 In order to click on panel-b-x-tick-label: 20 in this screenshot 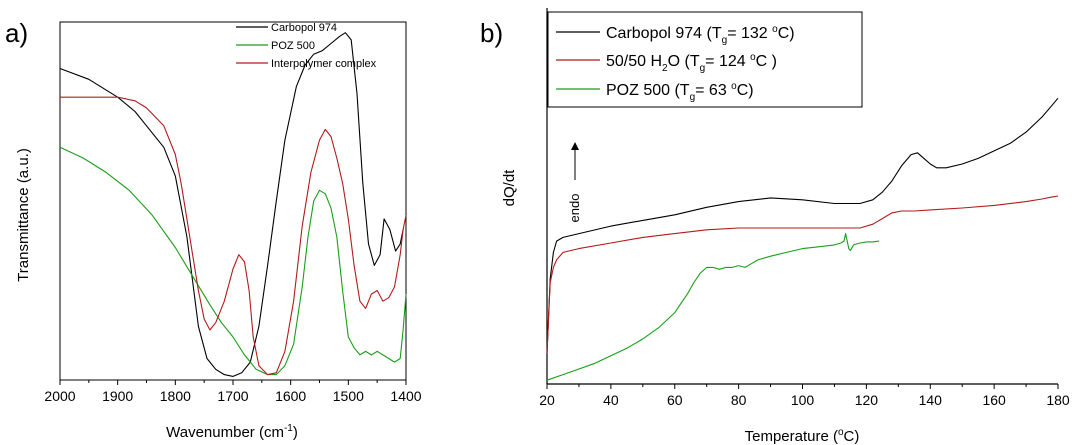, I will do `click(547, 400)`.